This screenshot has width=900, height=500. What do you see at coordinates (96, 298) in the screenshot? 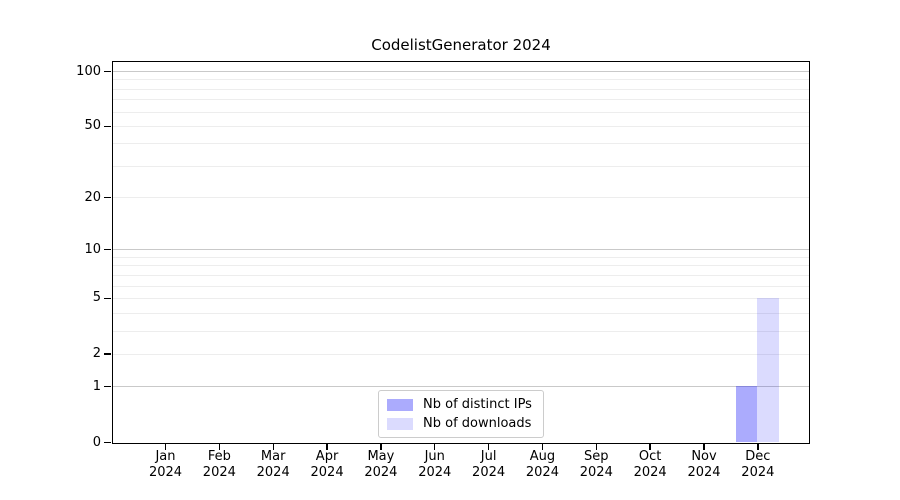
I see `y-tick-label: 5` at bounding box center [96, 298].